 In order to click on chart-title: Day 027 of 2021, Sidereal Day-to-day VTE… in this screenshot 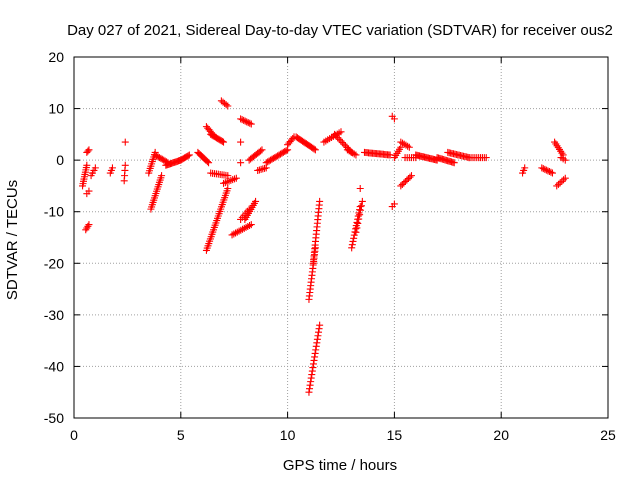, I will do `click(340, 30)`.